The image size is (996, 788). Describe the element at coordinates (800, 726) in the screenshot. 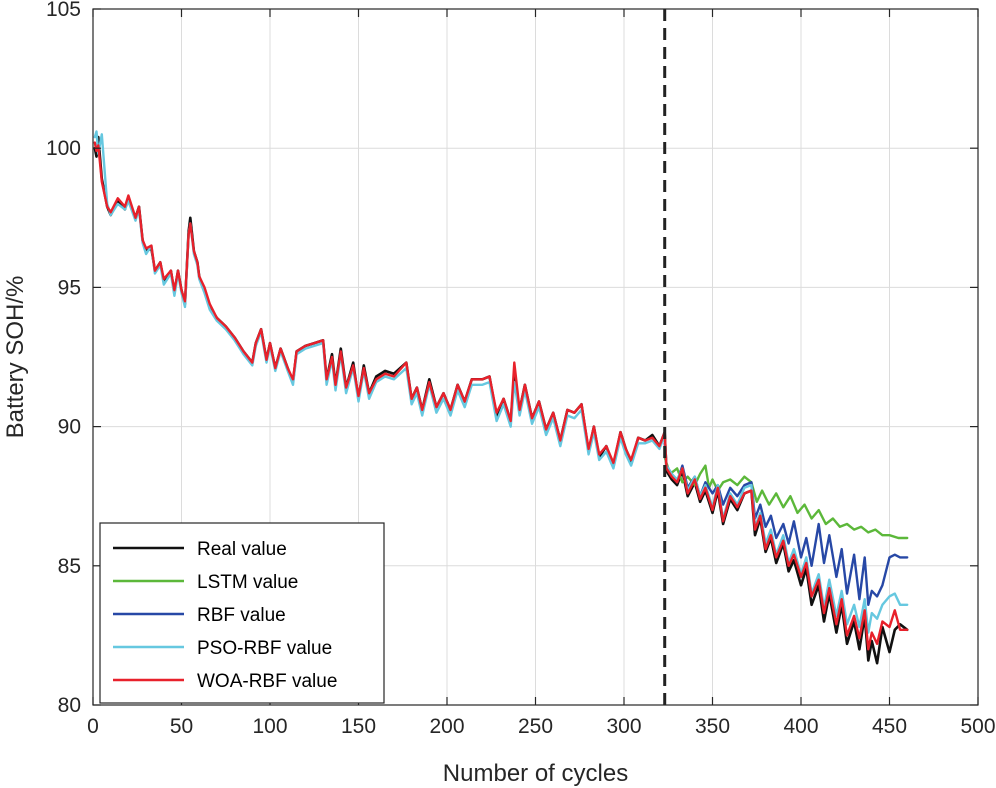

I see `x-tick-label: 400` at that location.